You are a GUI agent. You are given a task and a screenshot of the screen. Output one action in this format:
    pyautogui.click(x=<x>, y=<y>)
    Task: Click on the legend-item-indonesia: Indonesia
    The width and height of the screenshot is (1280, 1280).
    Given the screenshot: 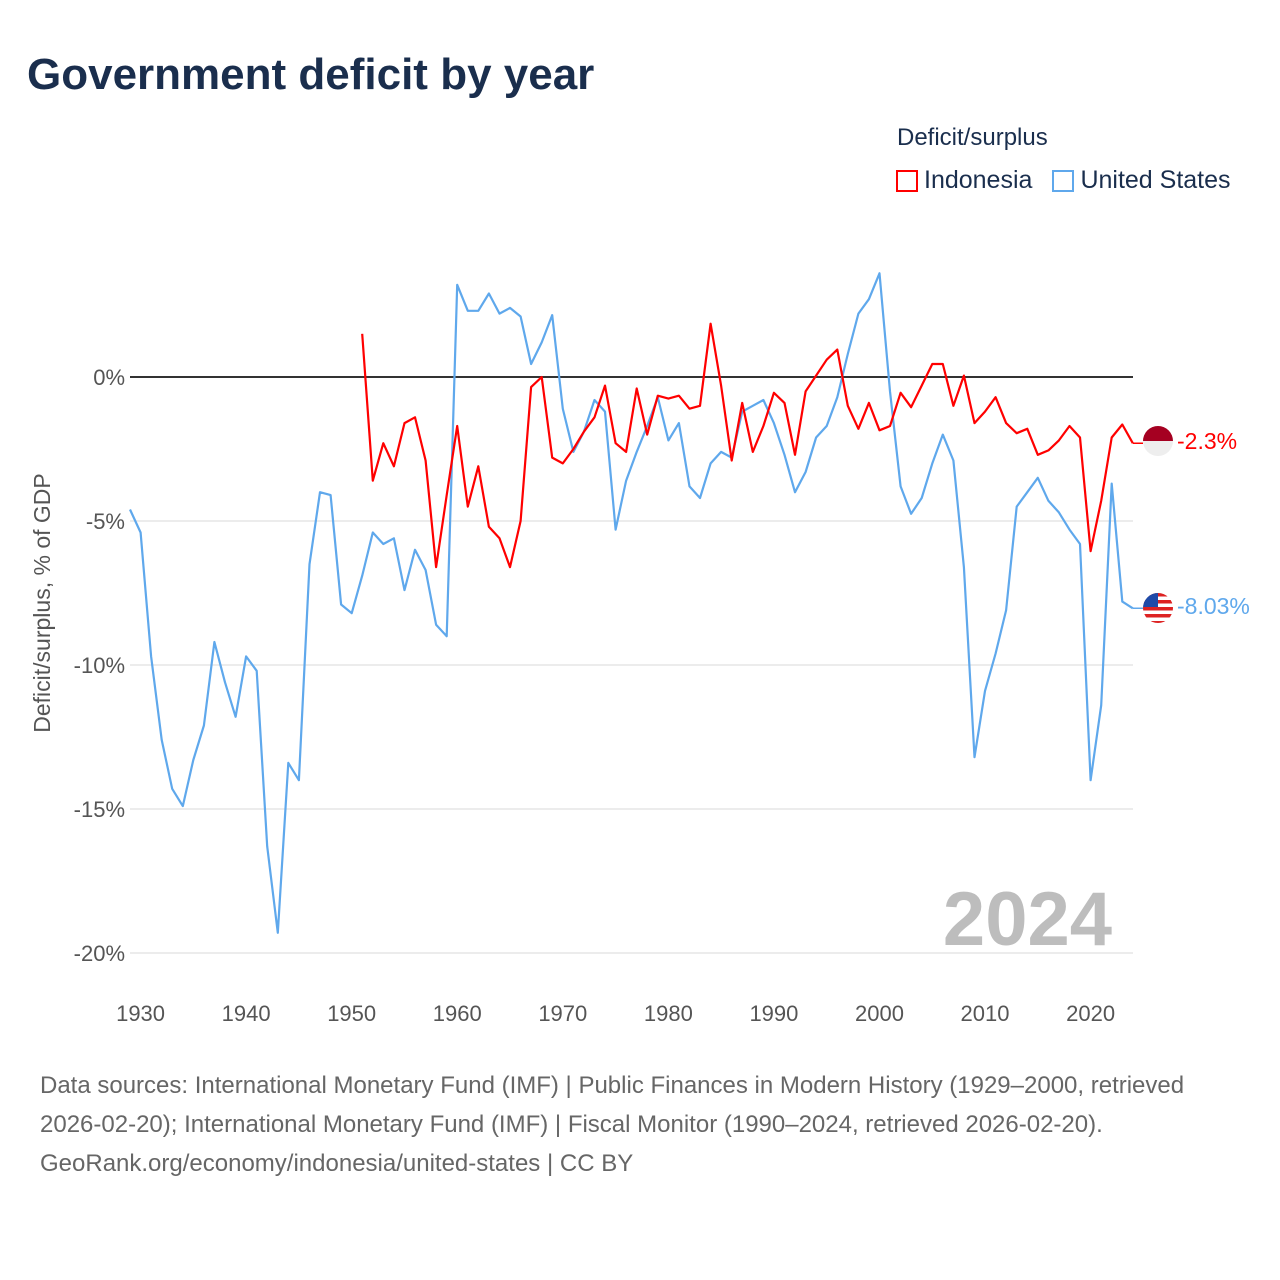 What is the action you would take?
    pyautogui.click(x=964, y=180)
    